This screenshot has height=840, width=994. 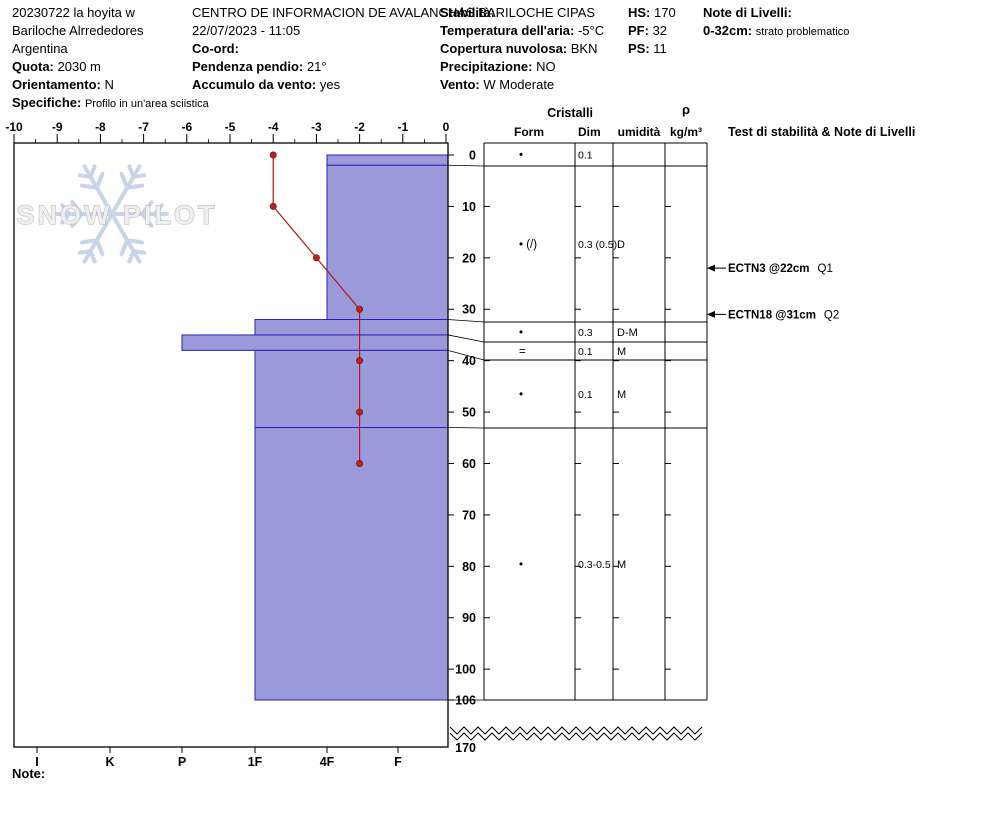 I want to click on coord-label: Co-ord:, so click(x=215, y=48).